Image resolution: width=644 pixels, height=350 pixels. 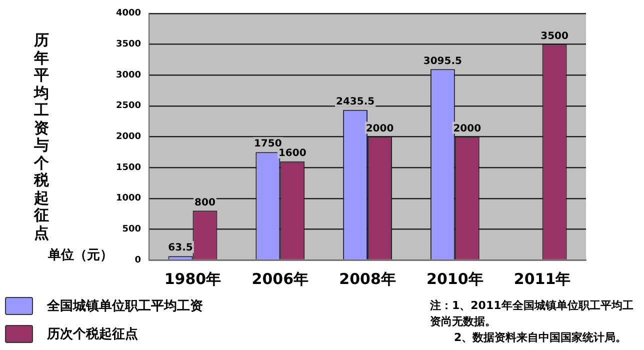 What do you see at coordinates (455, 279) in the screenshot?
I see `x-tick-label: 2010年` at bounding box center [455, 279].